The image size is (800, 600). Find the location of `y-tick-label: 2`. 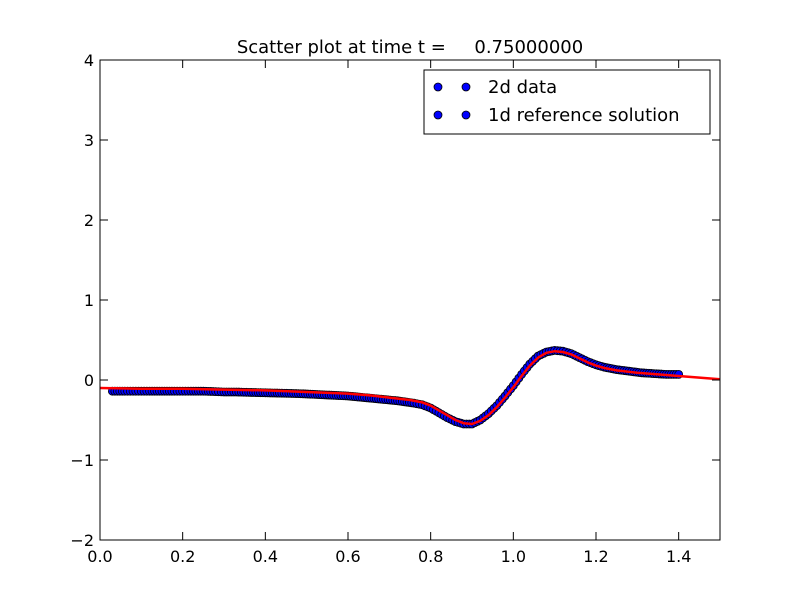

y-tick-label: 2 is located at coordinates (89, 220).